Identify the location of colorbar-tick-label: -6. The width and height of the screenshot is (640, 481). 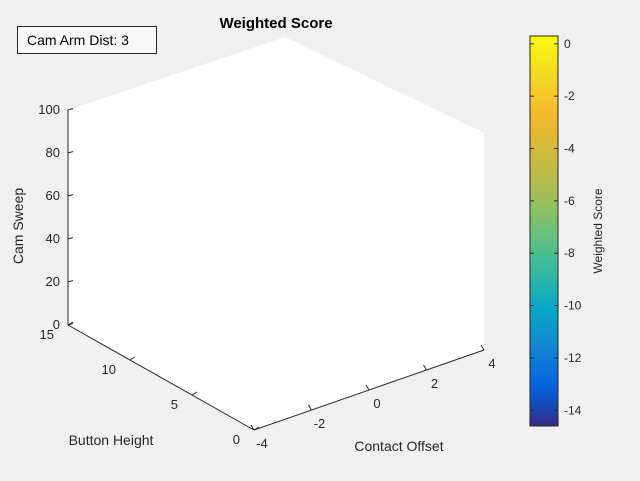
(569, 201).